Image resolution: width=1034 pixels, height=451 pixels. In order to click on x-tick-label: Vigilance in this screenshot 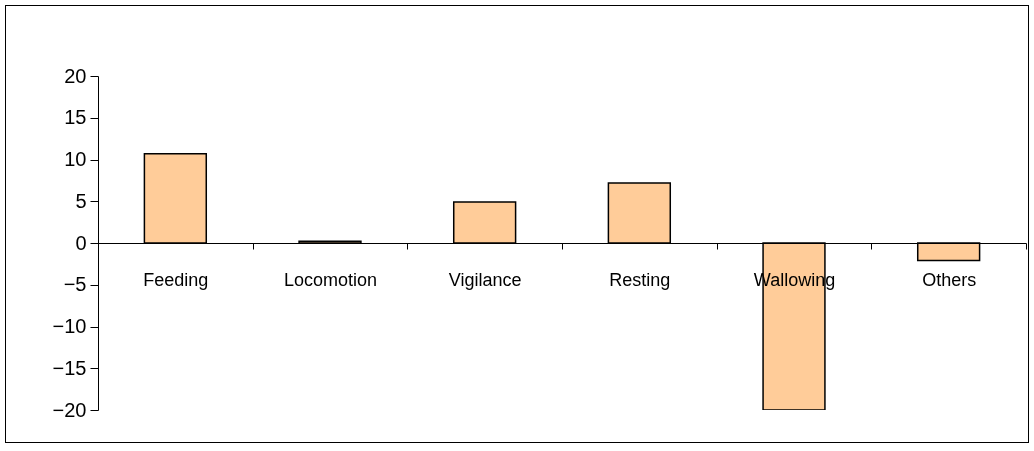, I will do `click(485, 279)`.